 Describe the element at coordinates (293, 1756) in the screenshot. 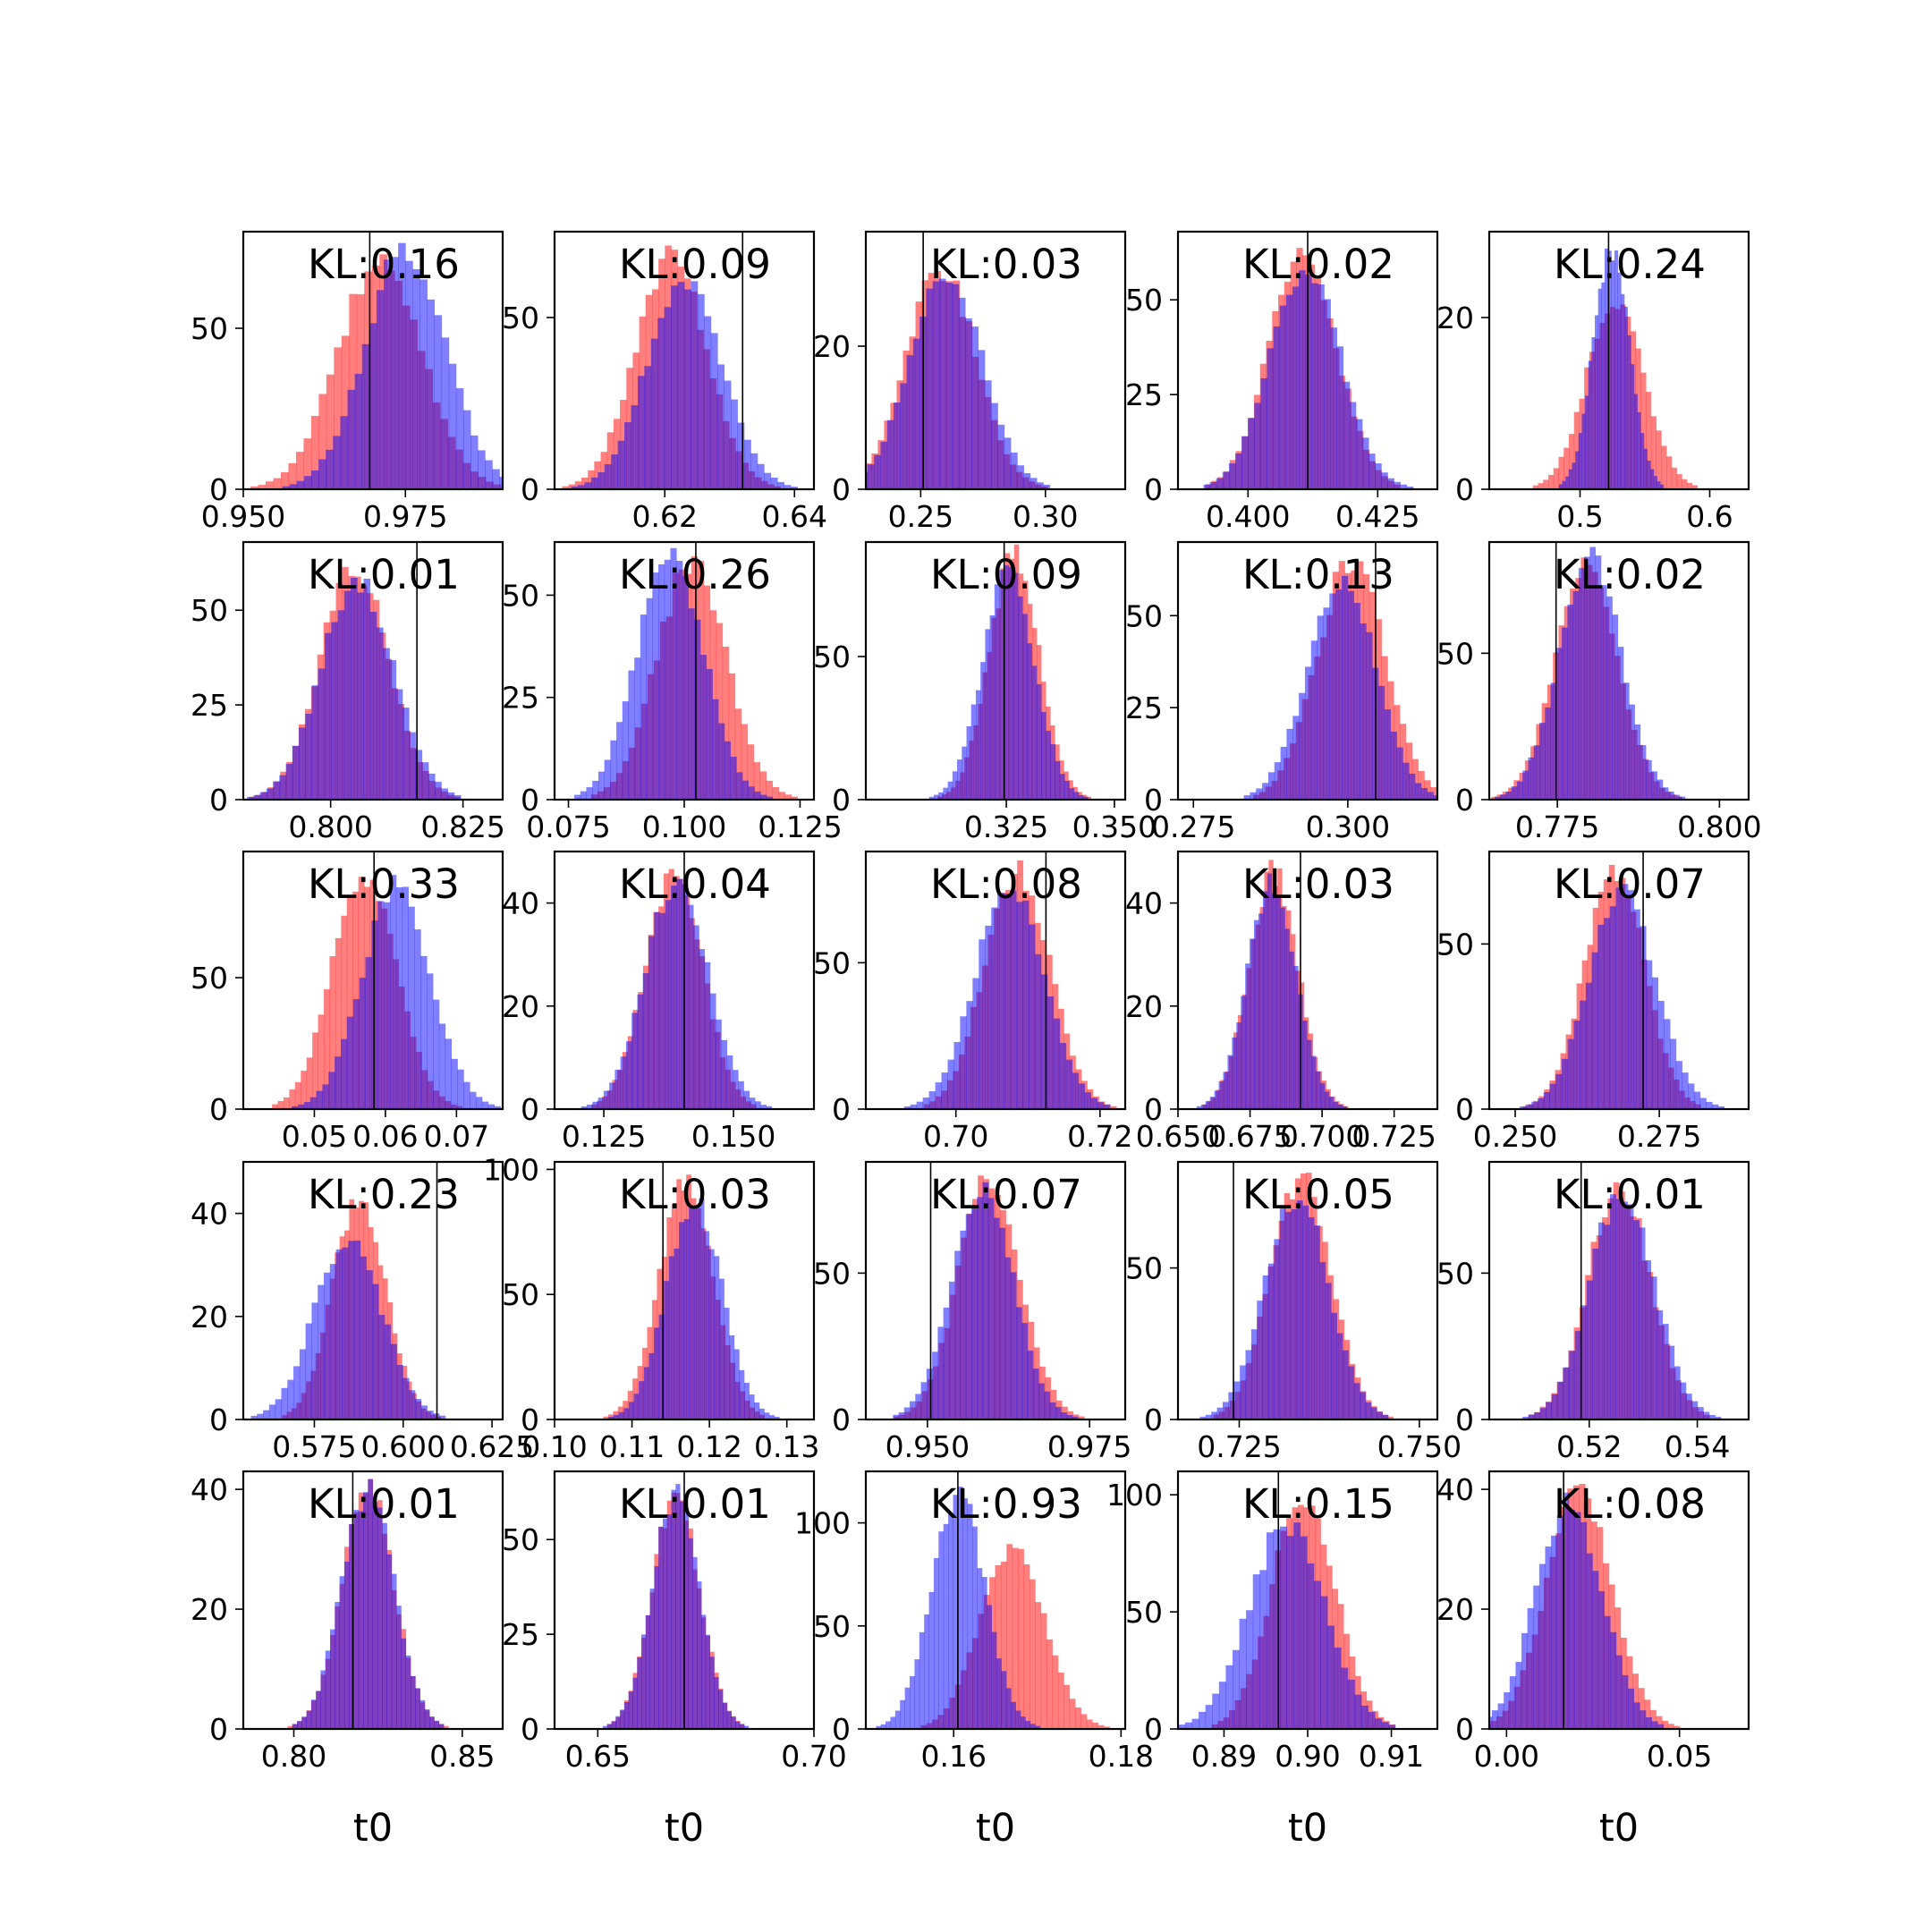

I see `x-tick-label: 0.80` at that location.